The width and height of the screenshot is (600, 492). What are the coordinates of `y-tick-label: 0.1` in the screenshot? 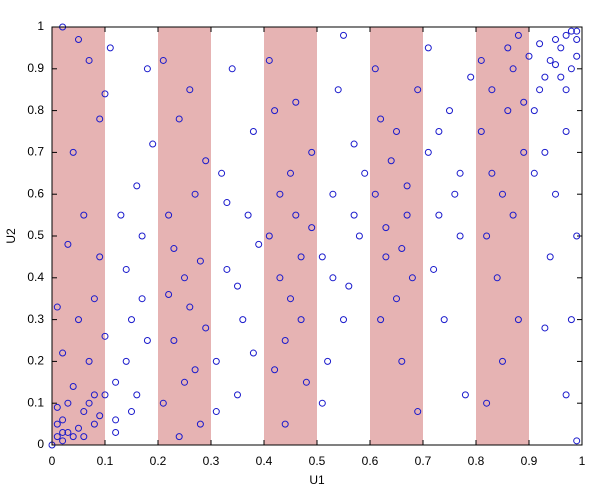 It's located at (35, 402).